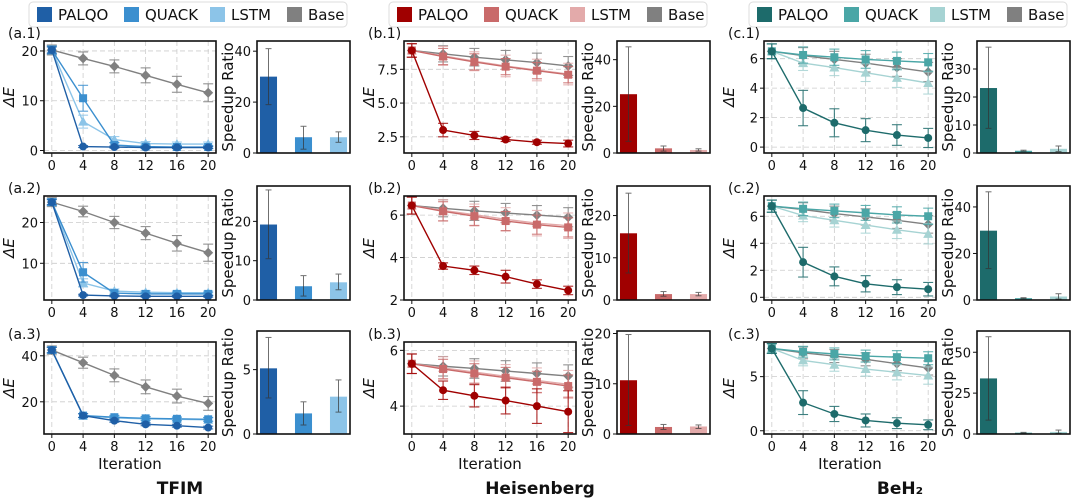  What do you see at coordinates (962, 353) in the screenshot?
I see `y-tick-label: 50` at bounding box center [962, 353].